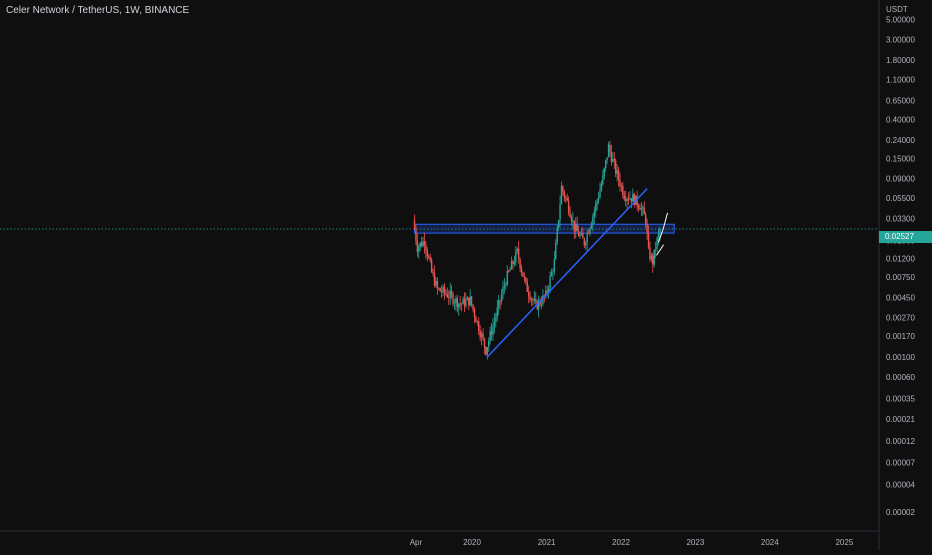  What do you see at coordinates (900, 140) in the screenshot?
I see `price-tick-label: 0.24000` at bounding box center [900, 140].